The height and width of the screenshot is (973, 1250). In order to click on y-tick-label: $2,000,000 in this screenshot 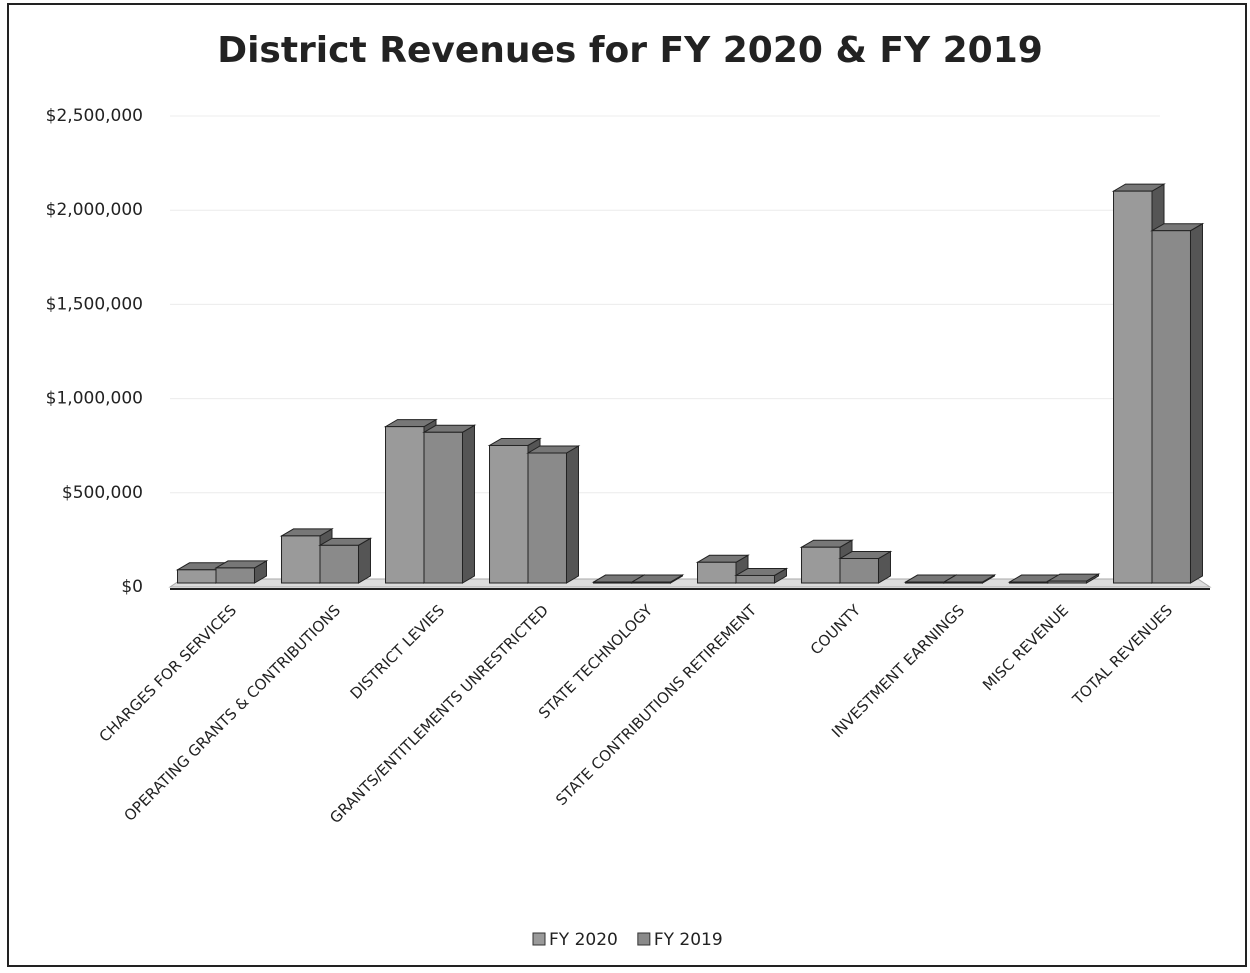, I will do `click(94, 210)`.